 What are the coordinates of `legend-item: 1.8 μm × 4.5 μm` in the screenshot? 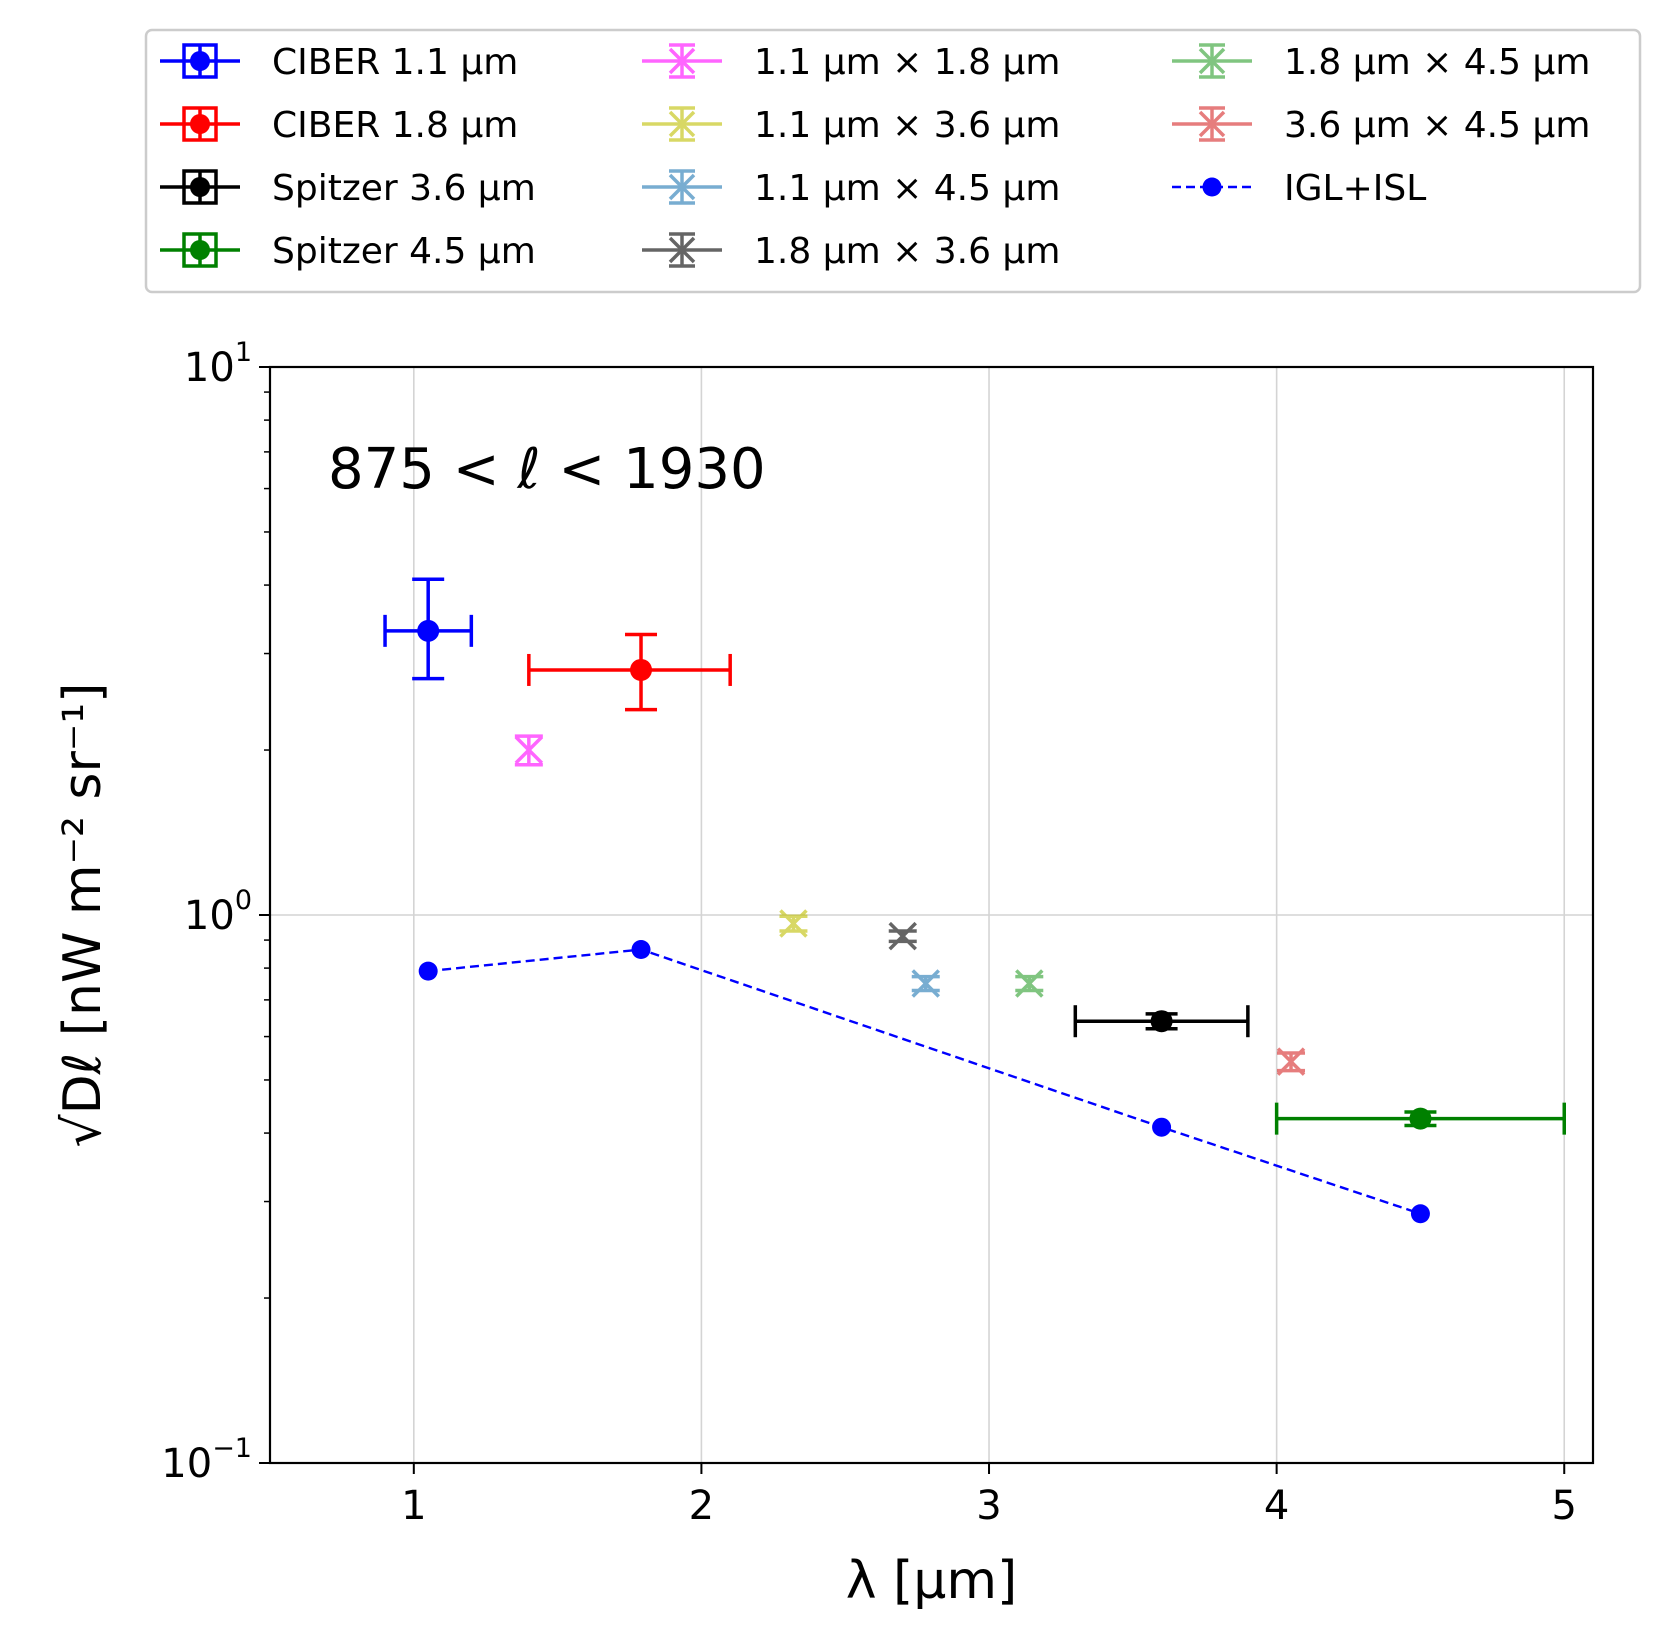 It's located at (1381, 62).